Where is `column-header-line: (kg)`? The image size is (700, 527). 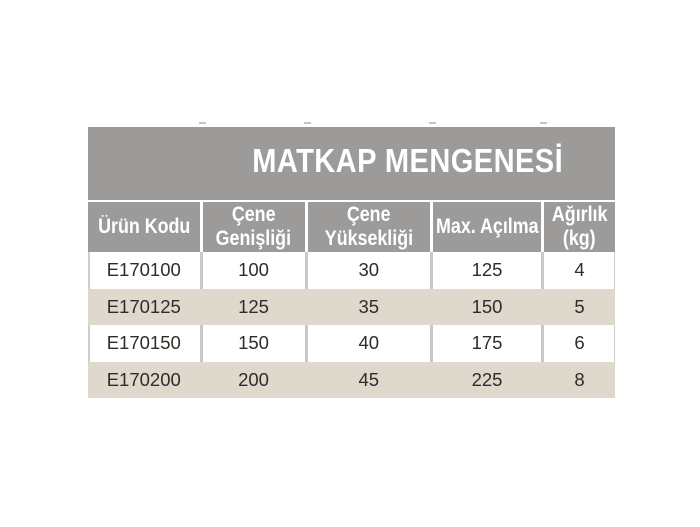
column-header-line: (kg) is located at coordinates (579, 238).